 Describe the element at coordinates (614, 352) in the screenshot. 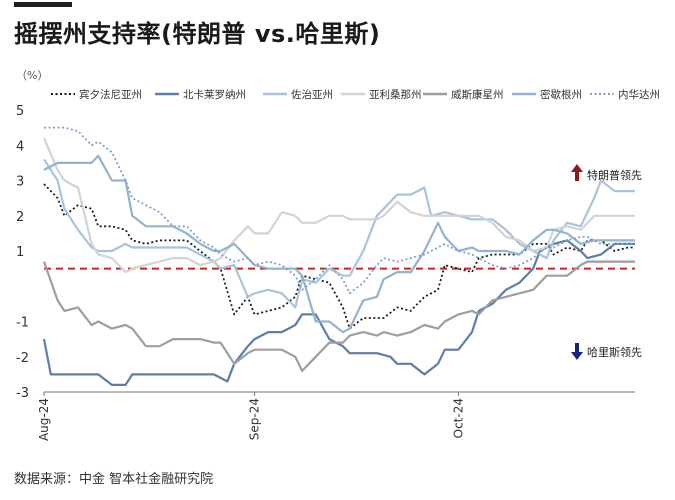

I see `harris-lead-label: 哈里斯领先` at that location.